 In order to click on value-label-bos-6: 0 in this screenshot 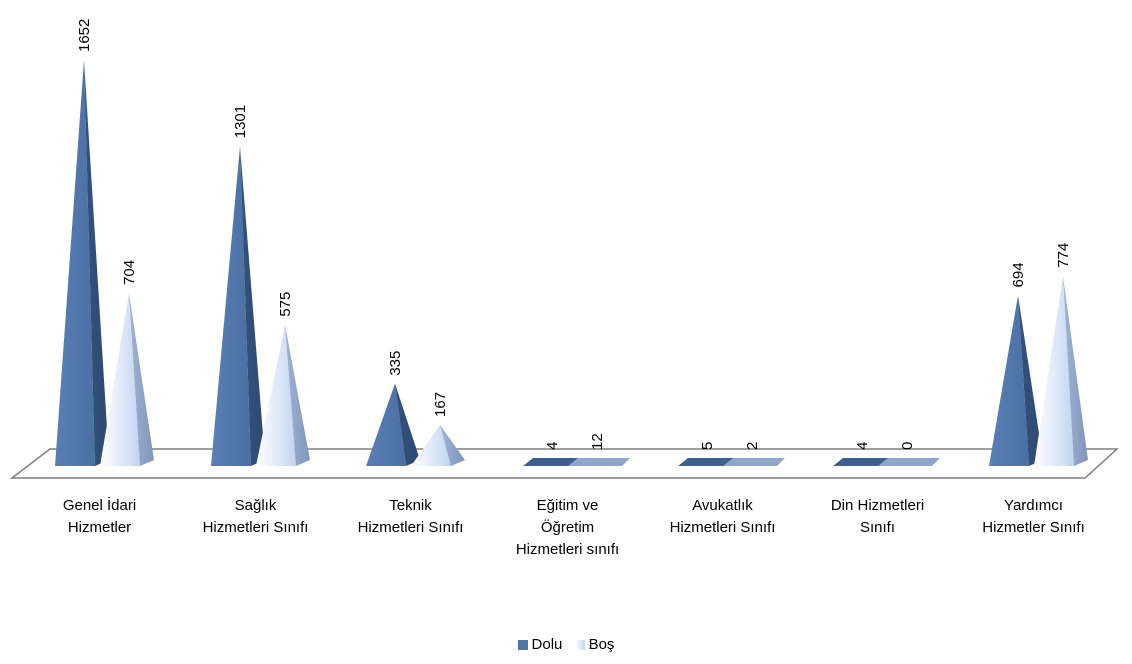, I will do `click(907, 446)`.